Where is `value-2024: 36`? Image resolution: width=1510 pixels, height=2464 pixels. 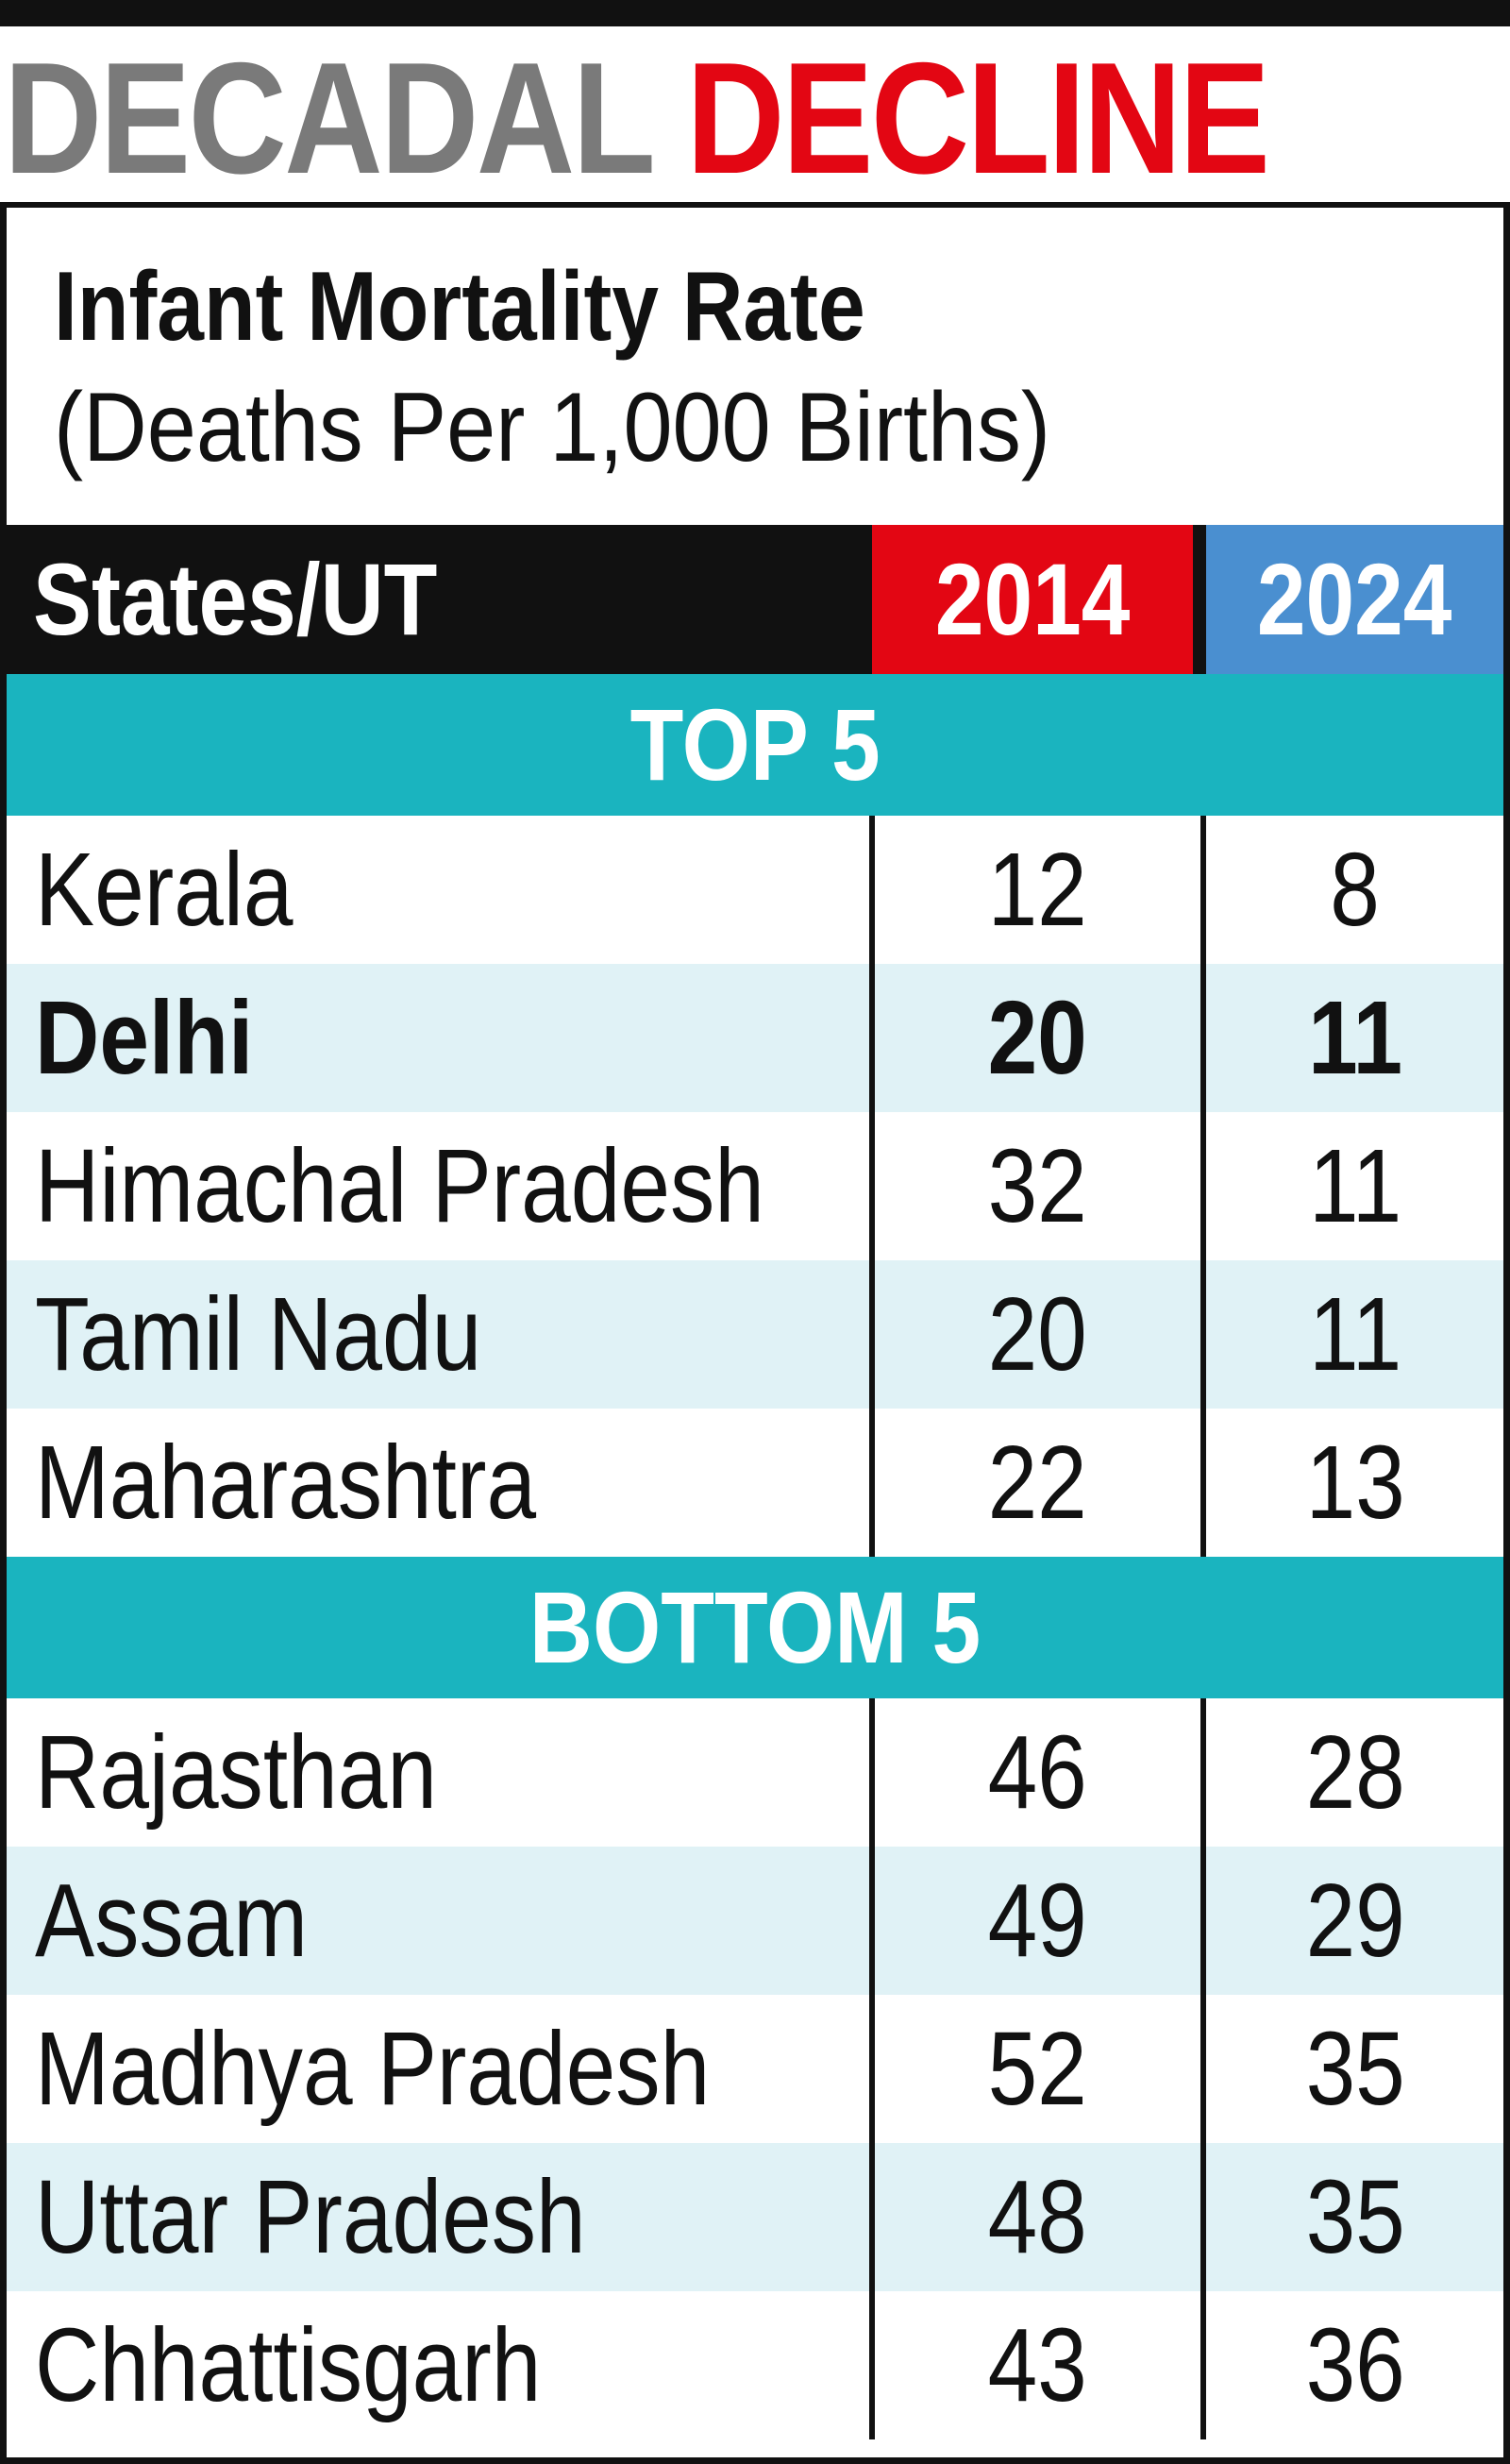
value-2024: 36 is located at coordinates (1355, 2365).